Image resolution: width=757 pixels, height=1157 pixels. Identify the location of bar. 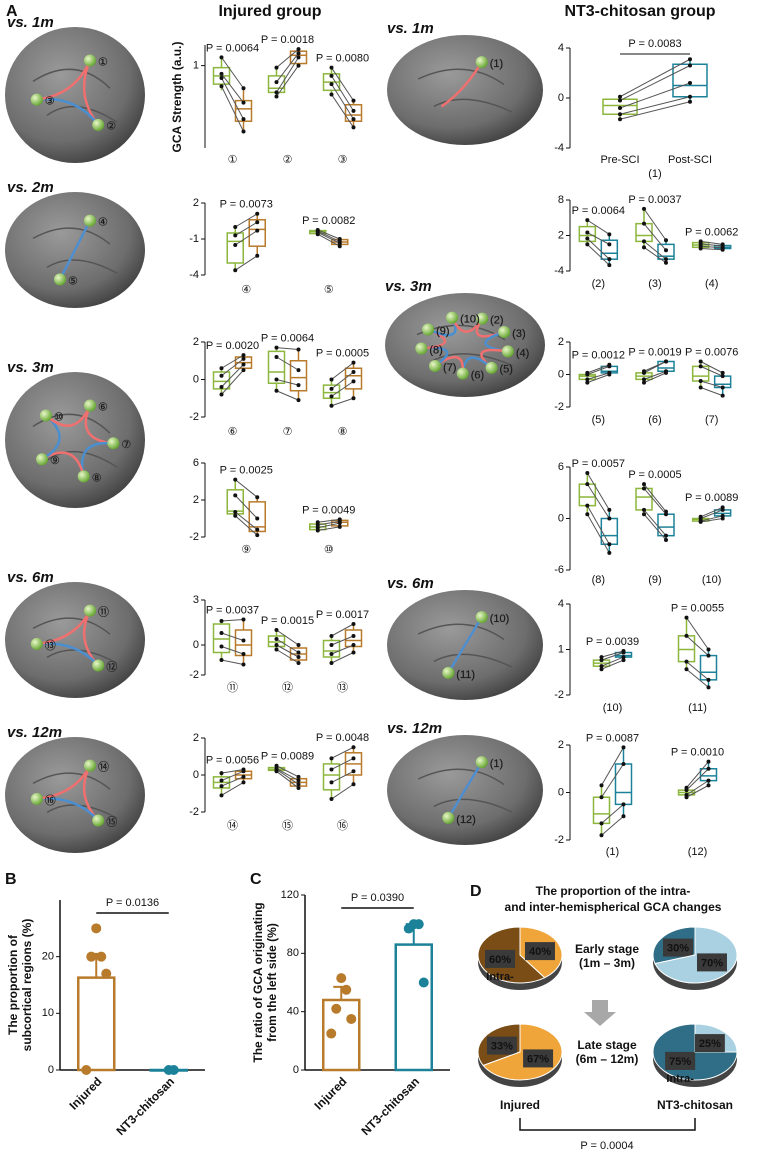
(413, 1007).